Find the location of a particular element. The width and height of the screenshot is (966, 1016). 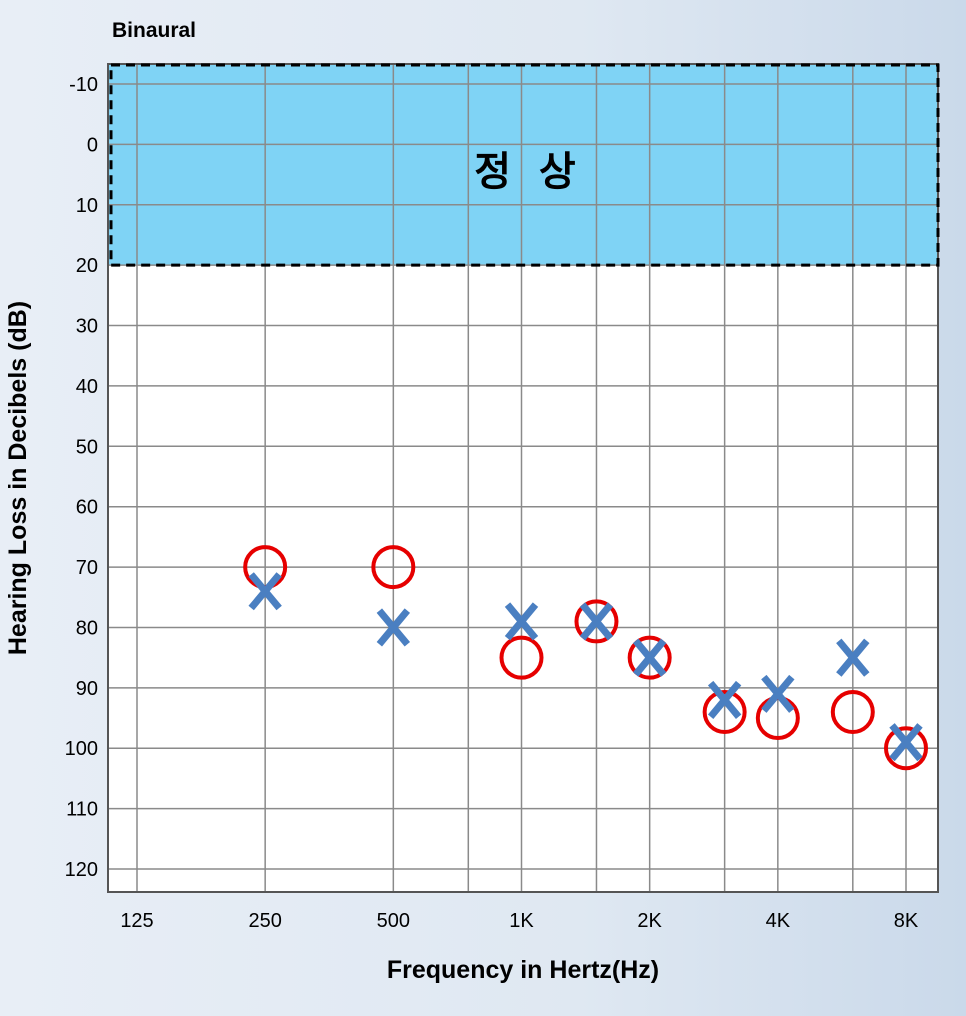

y-tick-label: 60 is located at coordinates (87, 508).